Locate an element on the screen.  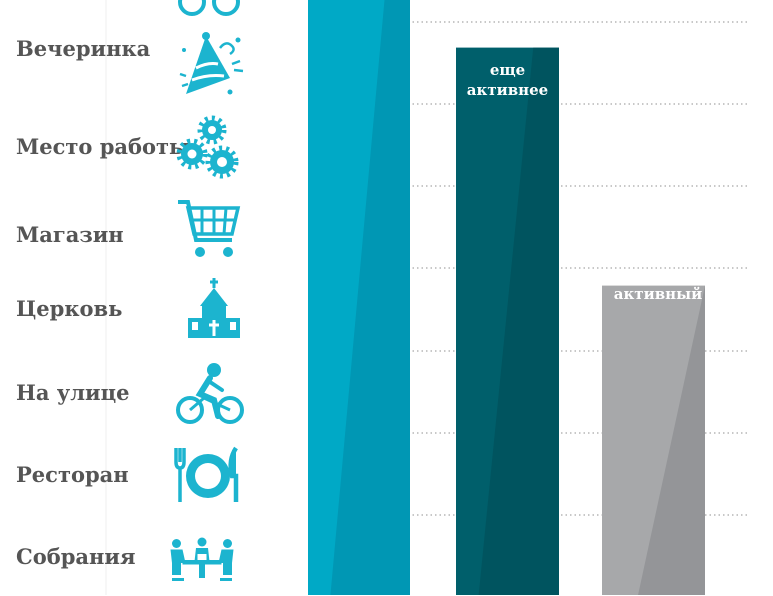
gears-icon is located at coordinates (207, 147).